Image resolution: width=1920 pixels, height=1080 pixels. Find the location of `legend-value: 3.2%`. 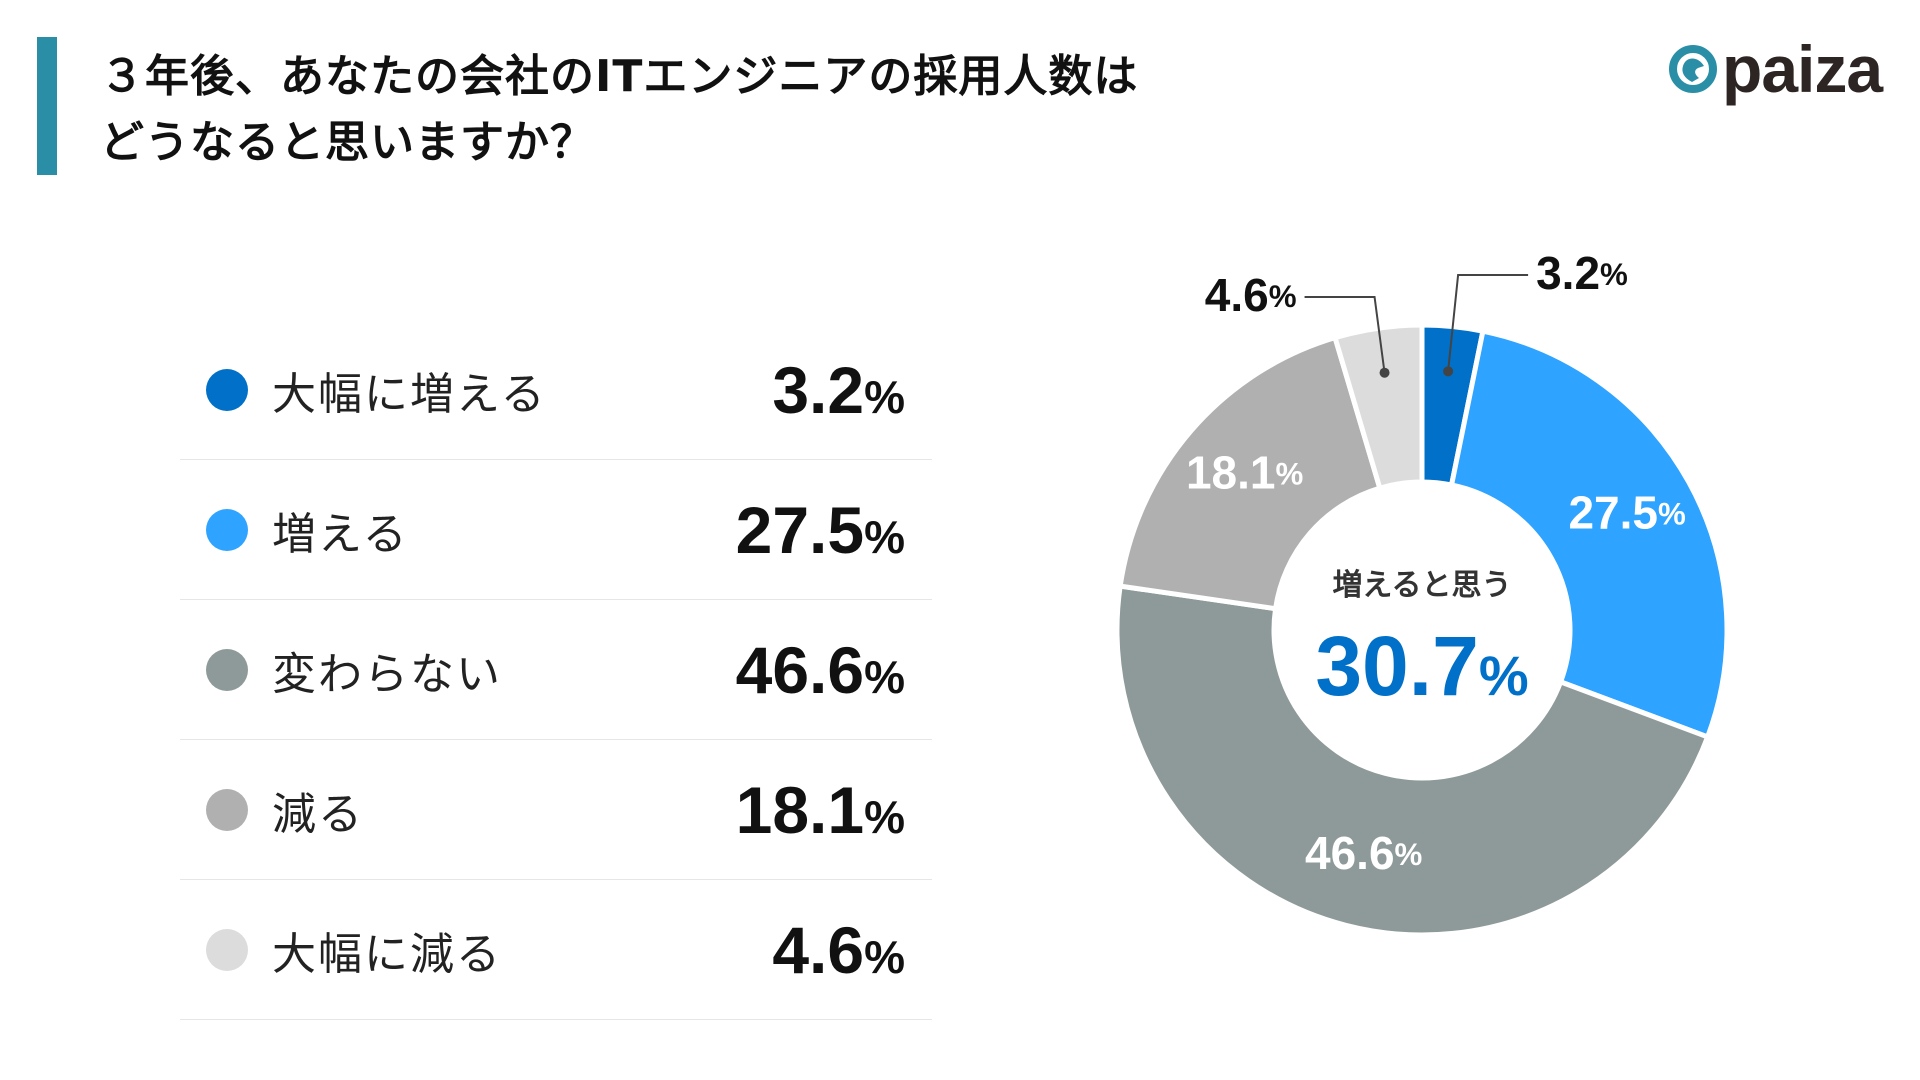

legend-value: 3.2% is located at coordinates (838, 390).